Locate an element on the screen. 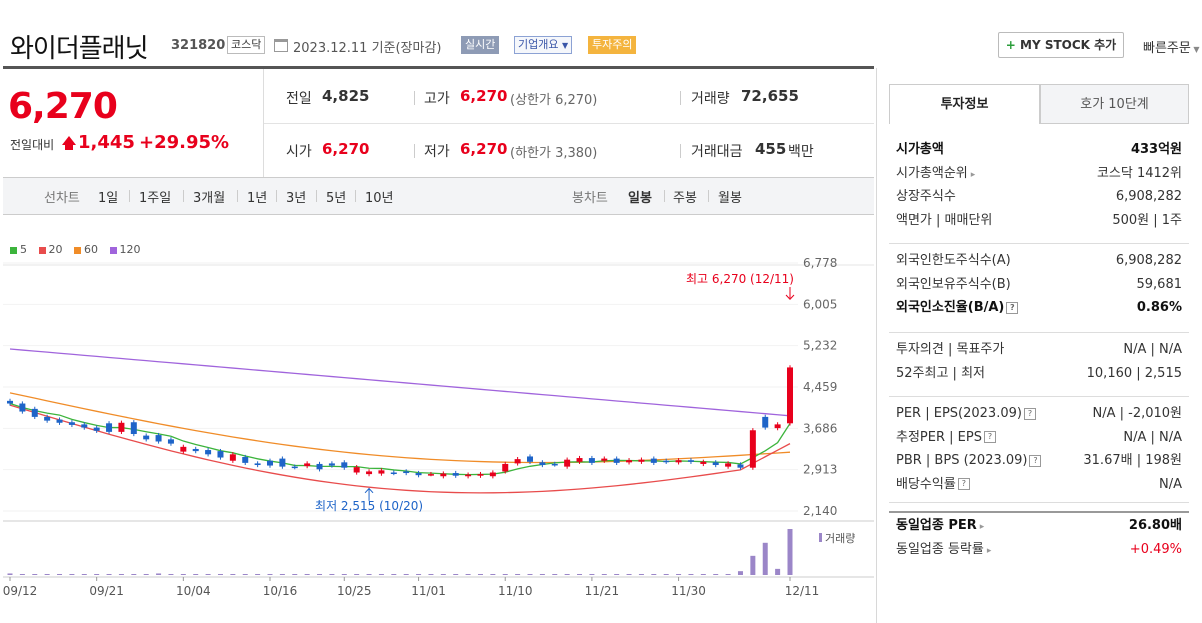 The width and height of the screenshot is (1202, 623). info-row-value: N/A | N/A is located at coordinates (1152, 437).